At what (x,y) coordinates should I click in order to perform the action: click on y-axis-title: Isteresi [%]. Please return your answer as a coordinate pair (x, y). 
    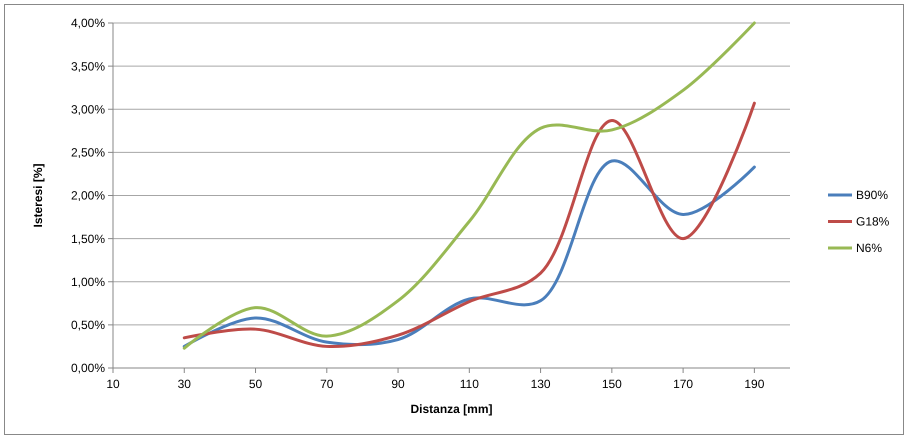
    Looking at the image, I should click on (38, 195).